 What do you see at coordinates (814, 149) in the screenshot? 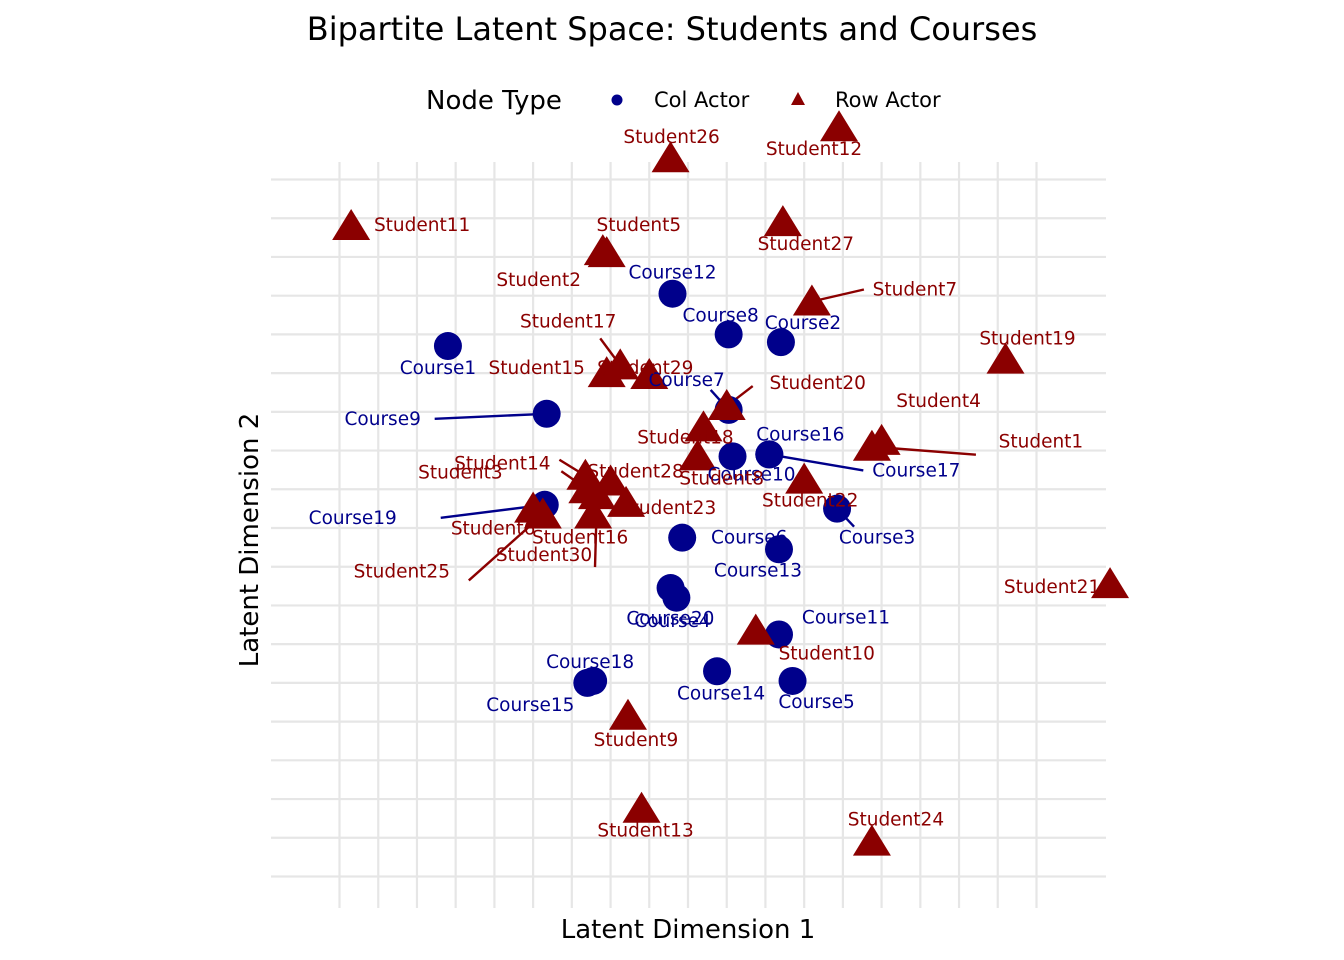
I see `label-student12: Student12` at bounding box center [814, 149].